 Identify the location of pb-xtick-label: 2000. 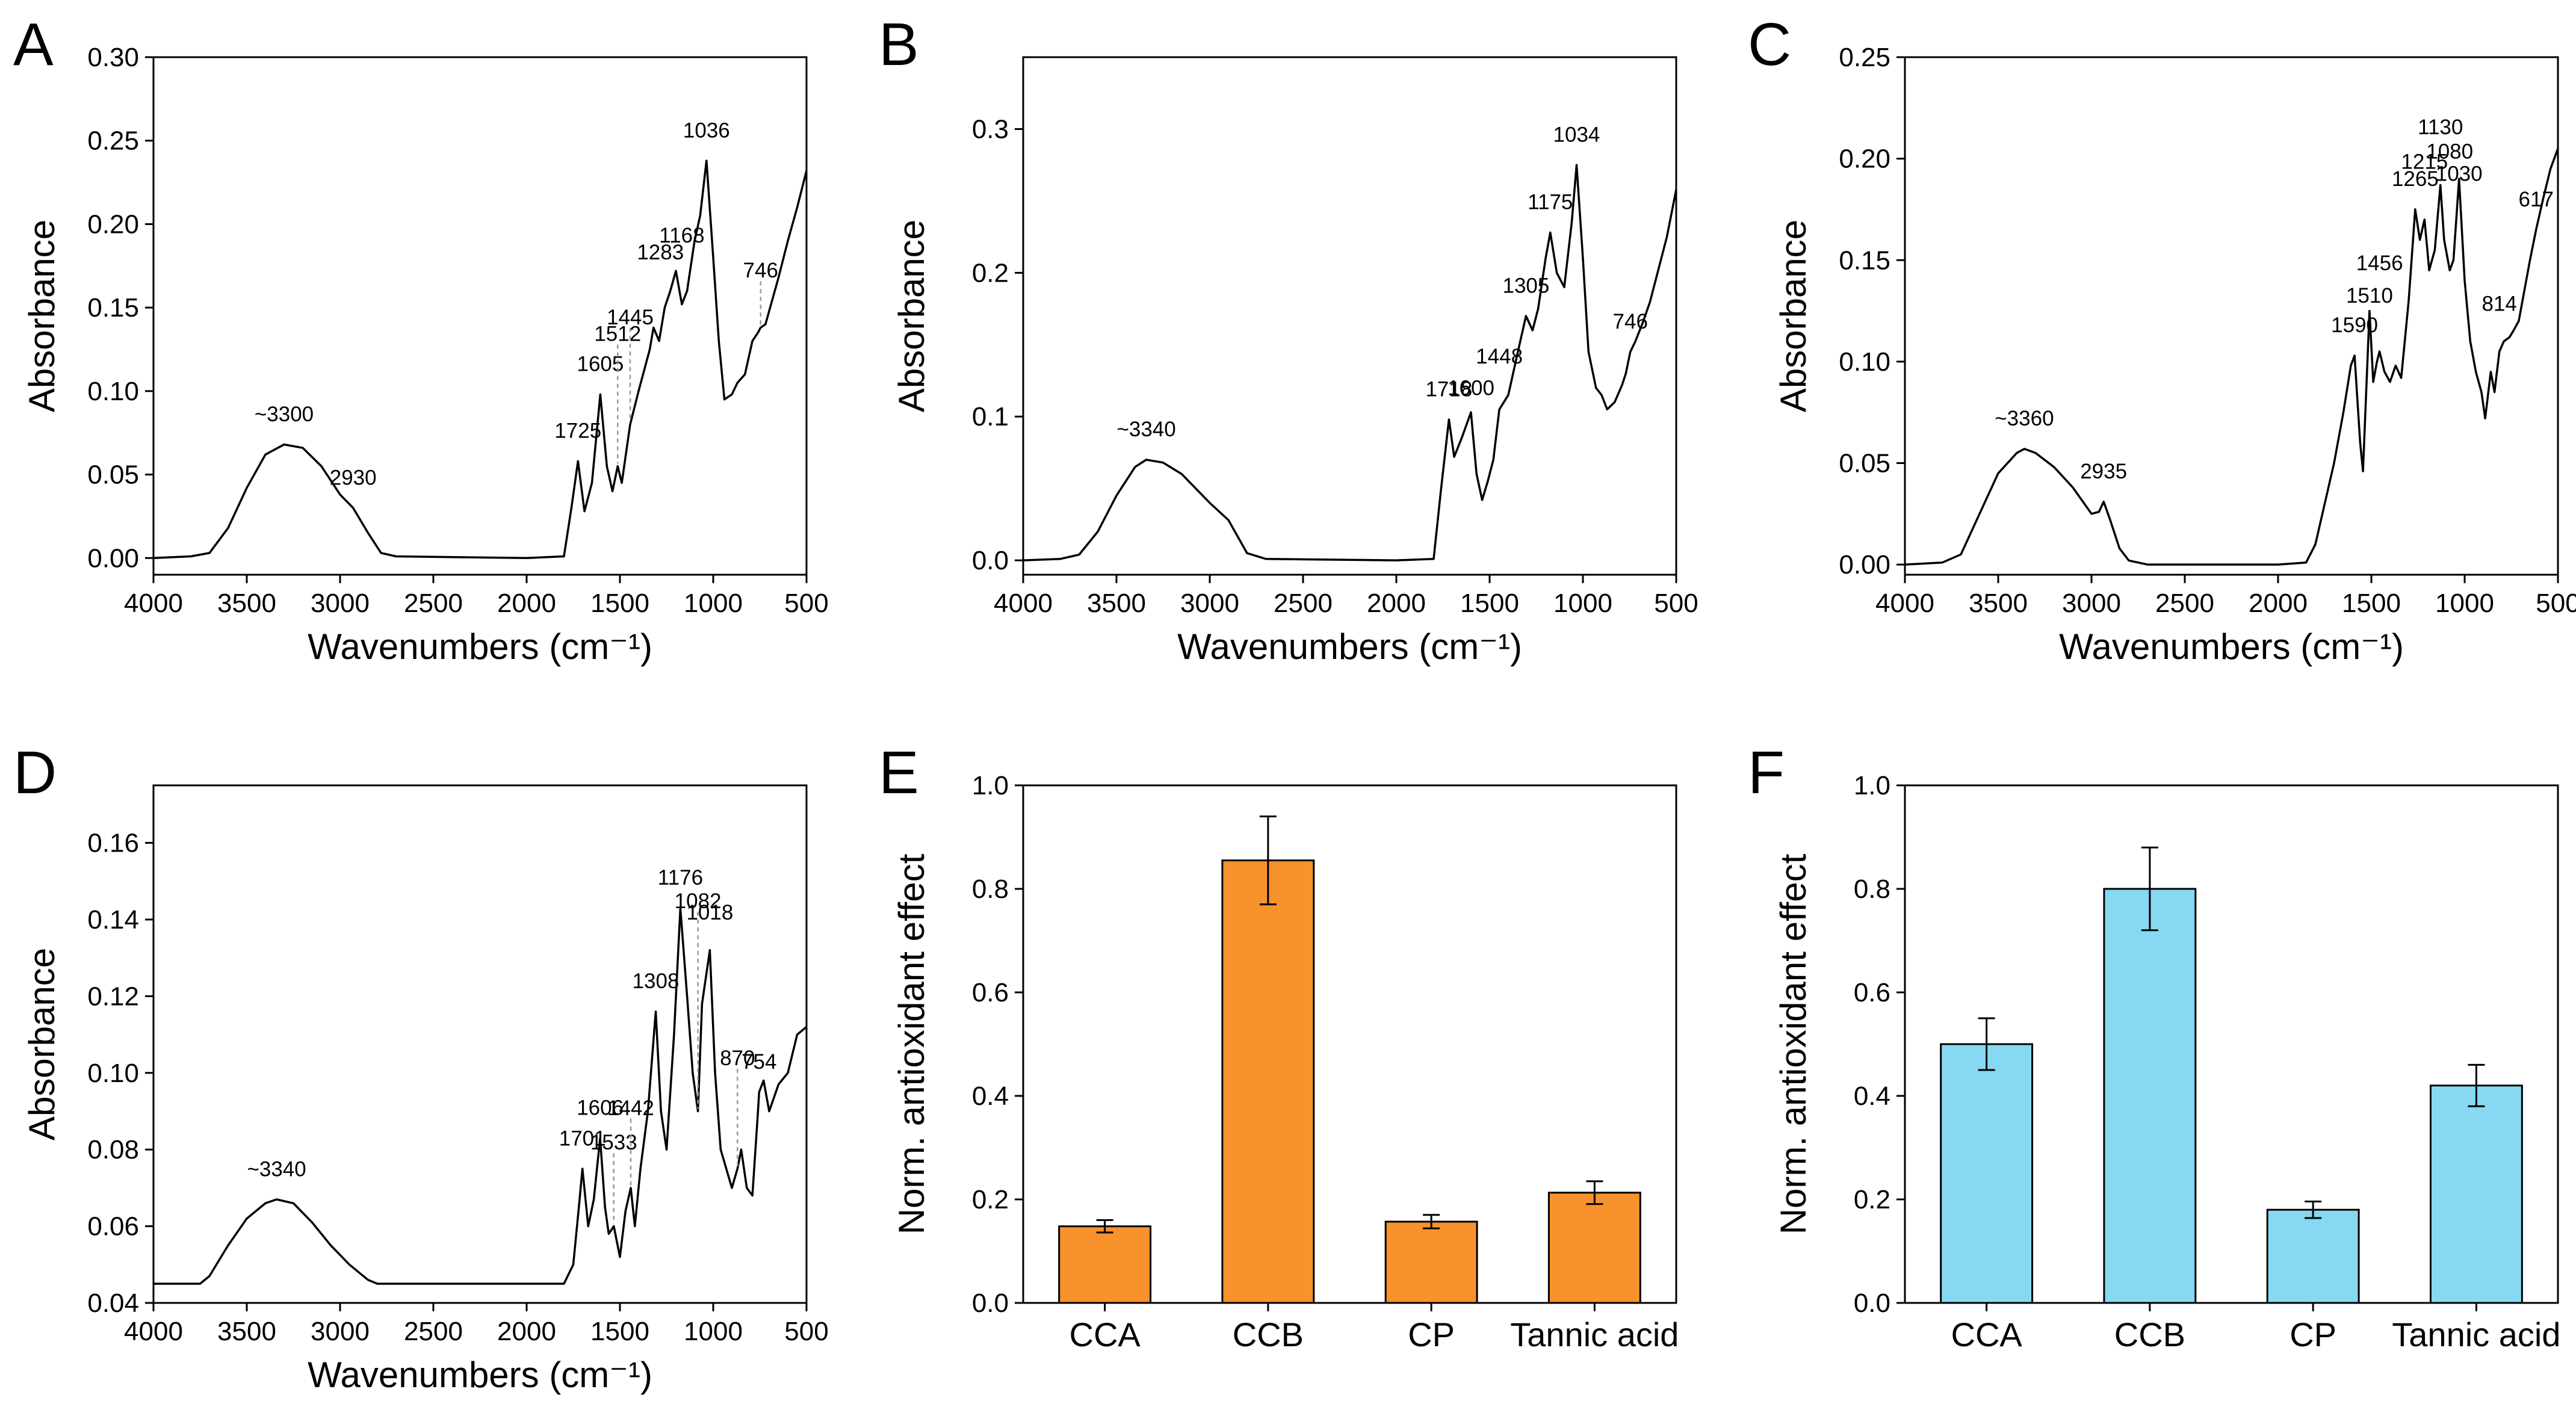
(1397, 603).